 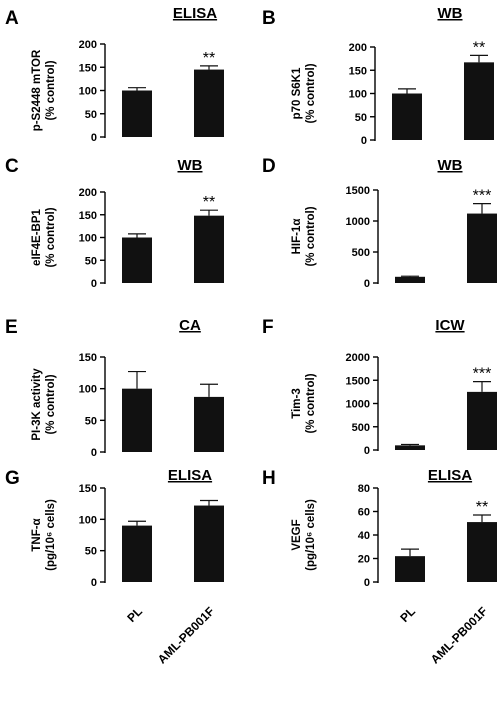 I want to click on panel-d-ytick-label: 1000, so click(x=358, y=222).